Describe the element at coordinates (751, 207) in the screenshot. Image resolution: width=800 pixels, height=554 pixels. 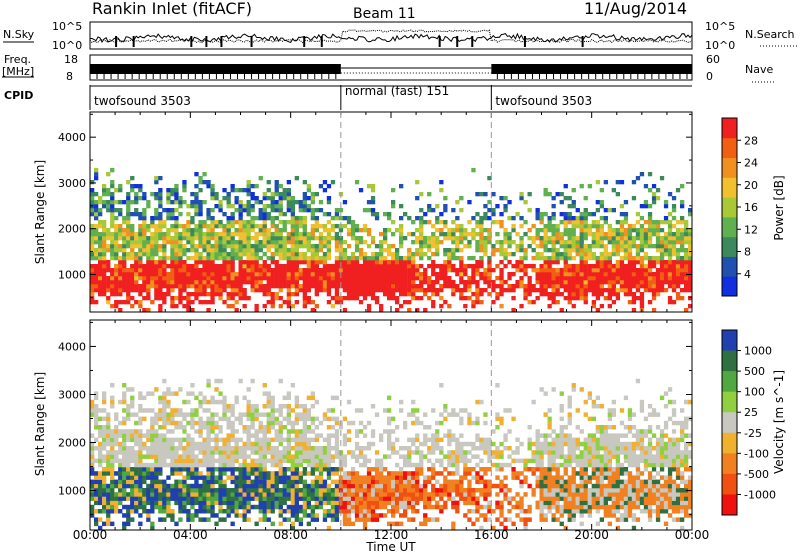
I see `power-colorbar-tick-label: 16` at that location.